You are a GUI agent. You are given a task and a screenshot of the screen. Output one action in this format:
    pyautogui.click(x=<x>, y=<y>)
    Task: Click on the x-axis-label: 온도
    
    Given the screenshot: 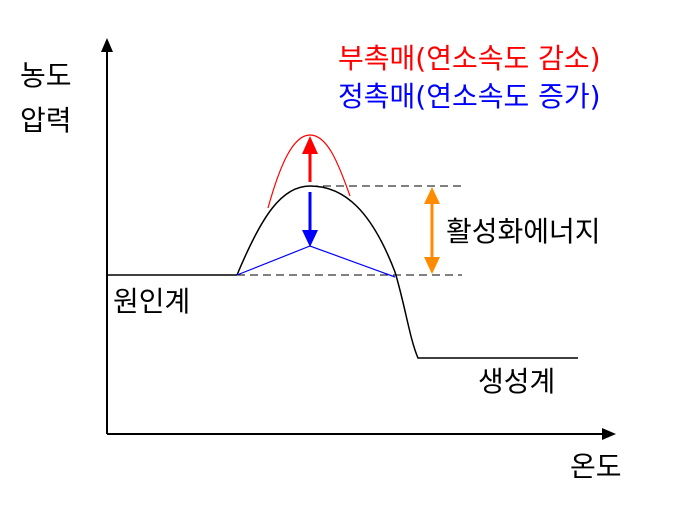 What is the action you would take?
    pyautogui.click(x=596, y=466)
    